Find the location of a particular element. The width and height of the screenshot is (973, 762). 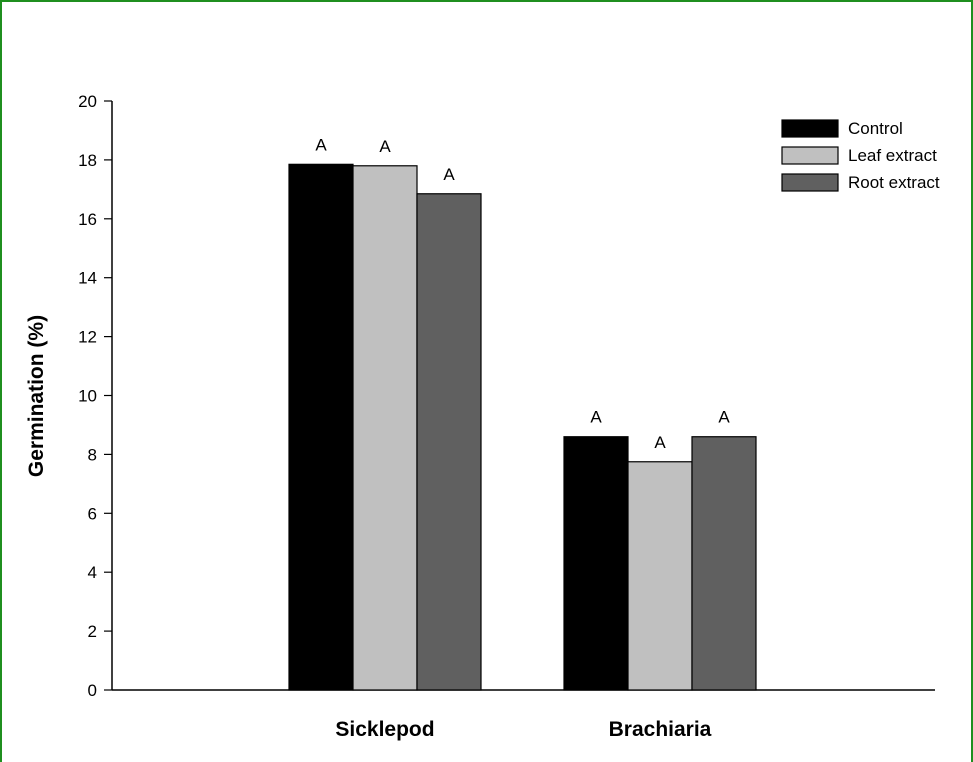

y-tick-label: 18 is located at coordinates (87, 160).